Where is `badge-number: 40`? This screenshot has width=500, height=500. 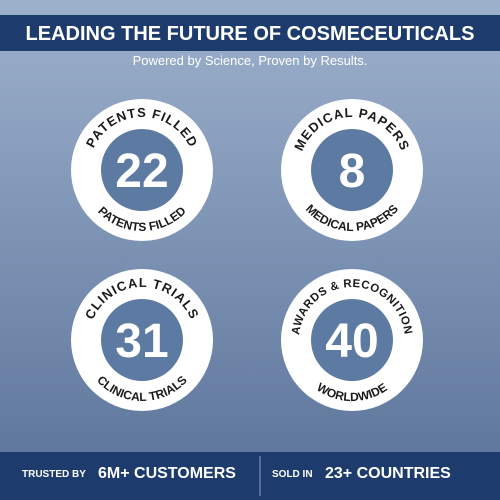 badge-number: 40 is located at coordinates (351, 341).